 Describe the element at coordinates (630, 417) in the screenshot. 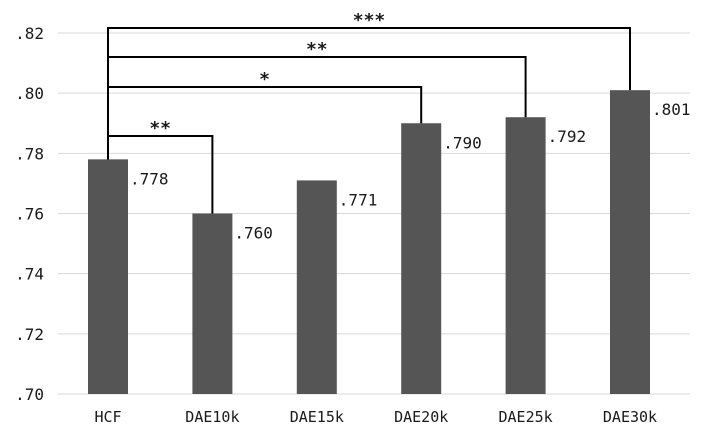

I see `category-label: DAE30k` at that location.